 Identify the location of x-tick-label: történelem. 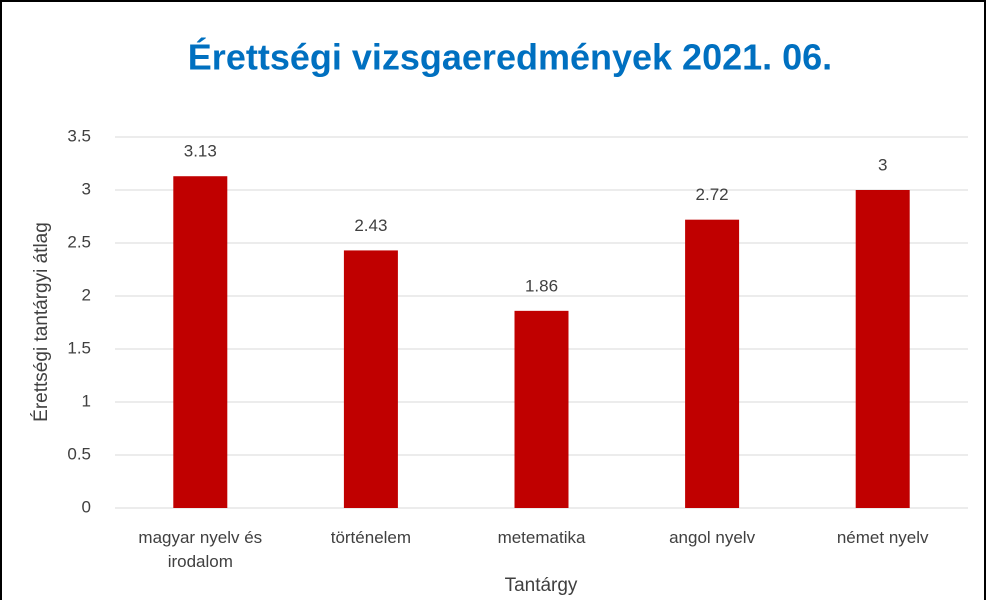
(371, 537).